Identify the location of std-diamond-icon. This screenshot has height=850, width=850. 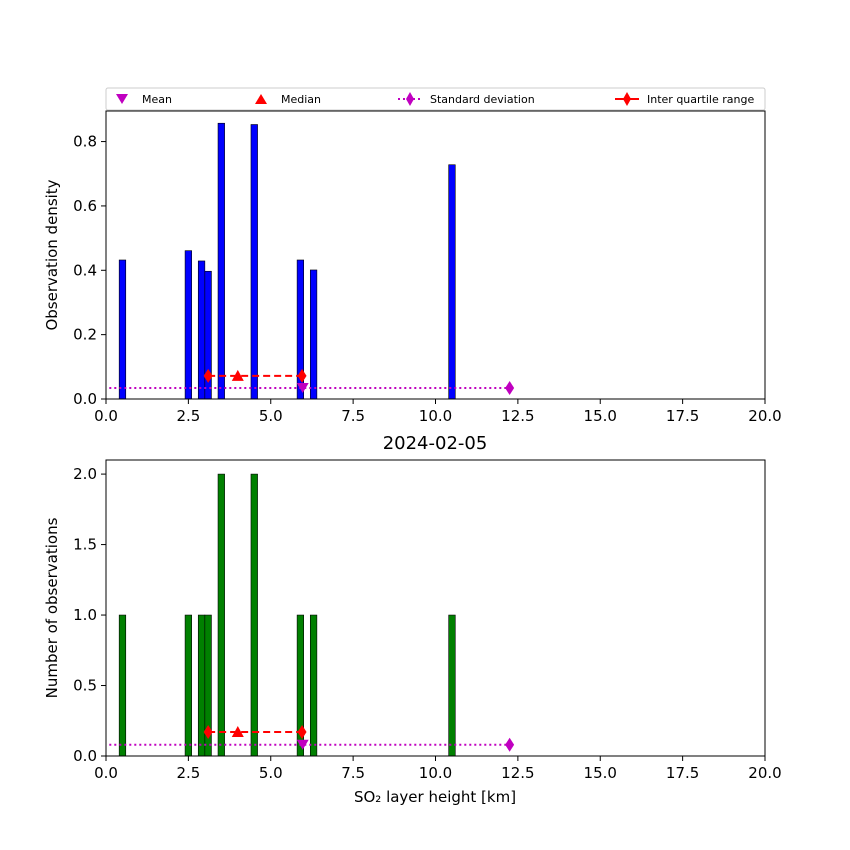
(410, 99).